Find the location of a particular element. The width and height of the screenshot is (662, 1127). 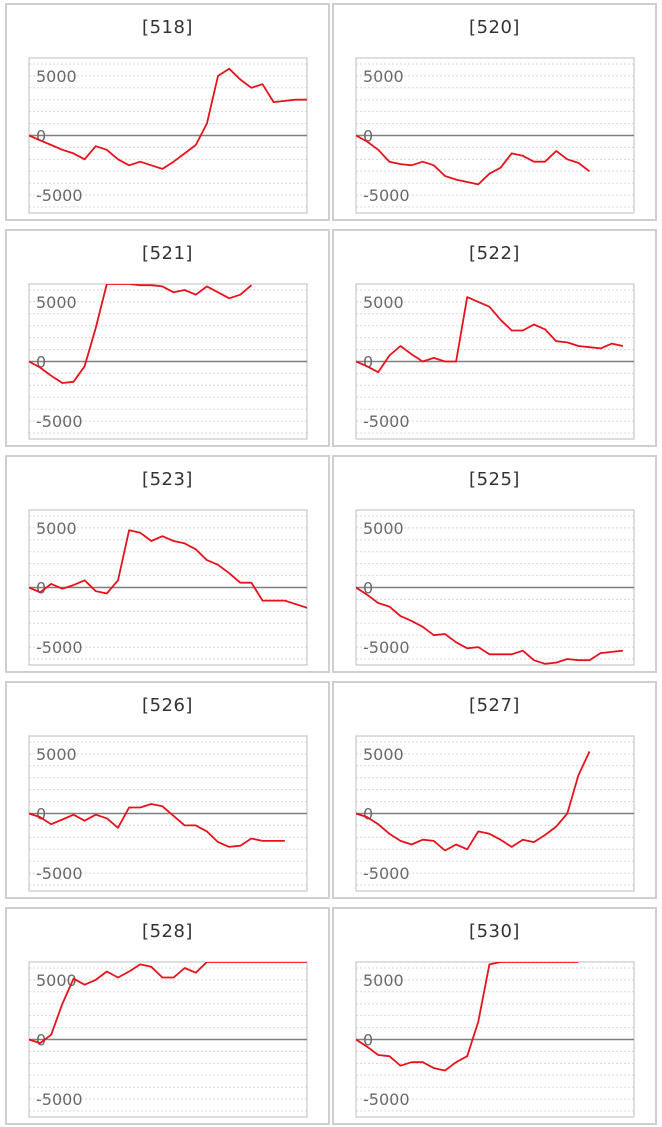

chart-title: [523] is located at coordinates (167, 479).